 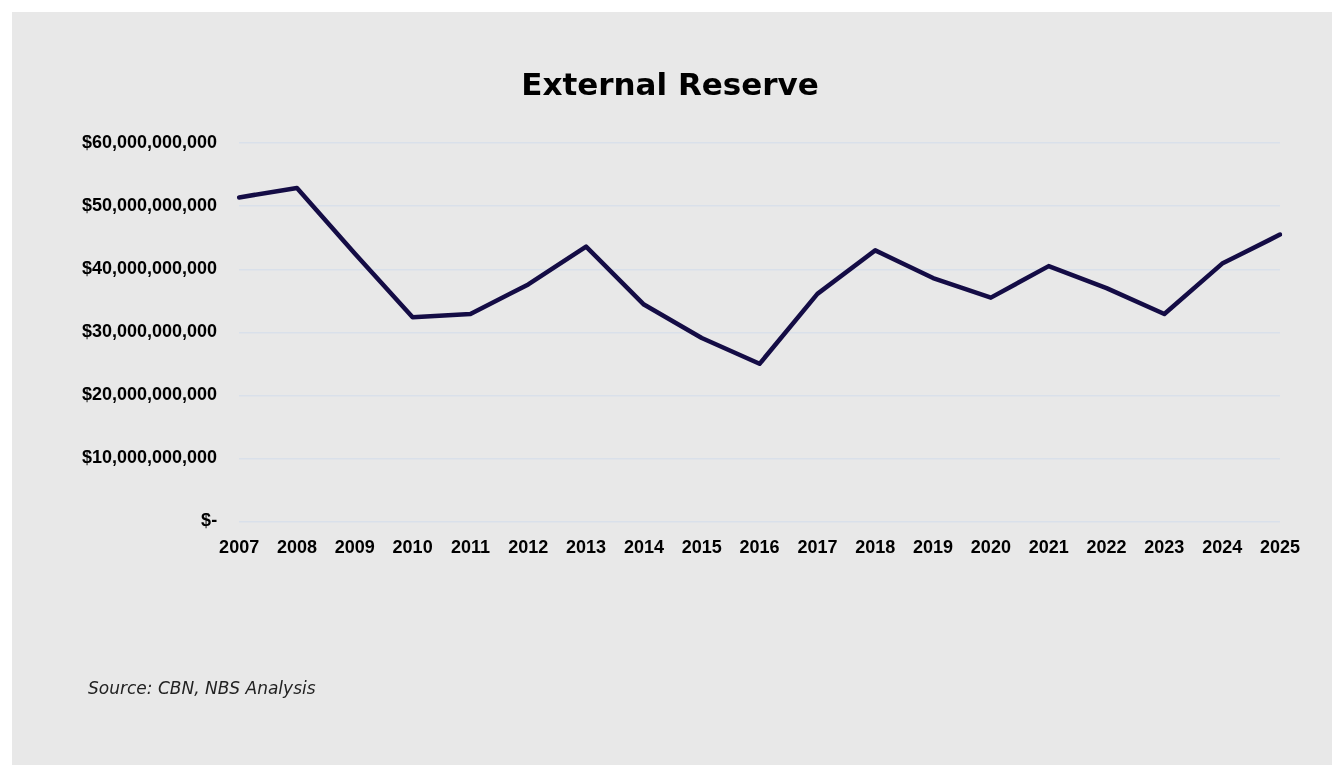 I want to click on y-tick-label: $60,000,000,000, so click(x=149, y=142).